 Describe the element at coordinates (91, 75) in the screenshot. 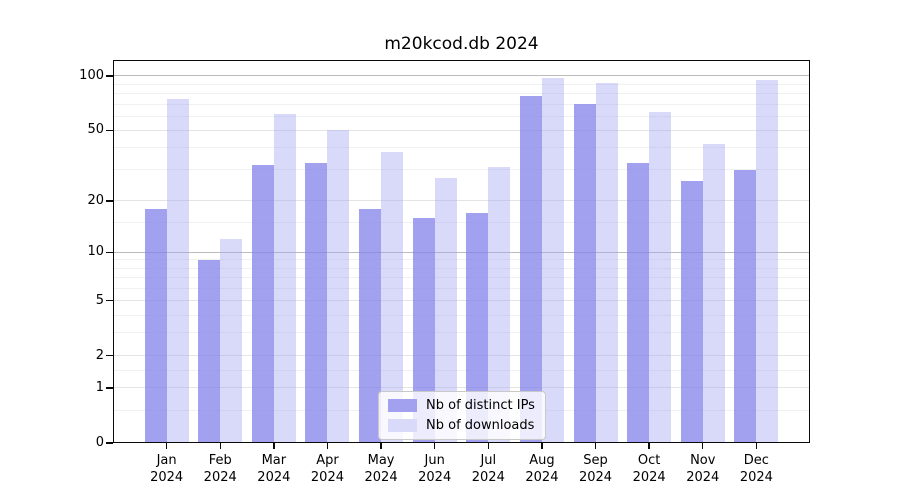

I see `y-tick-label-100: 100` at that location.